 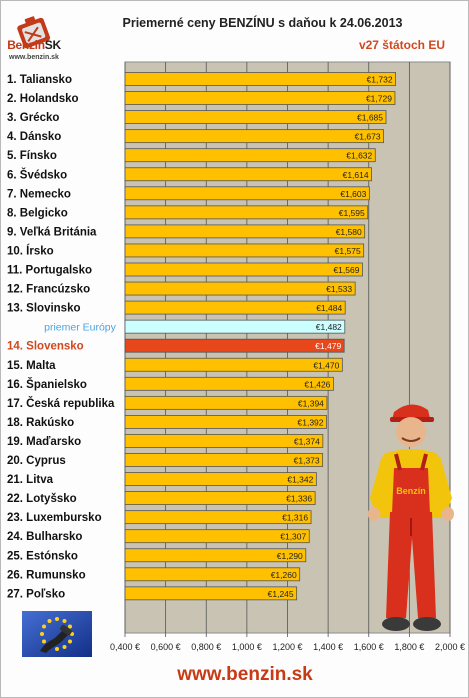 I want to click on x-tick-label: 0,600 €, so click(x=166, y=647).